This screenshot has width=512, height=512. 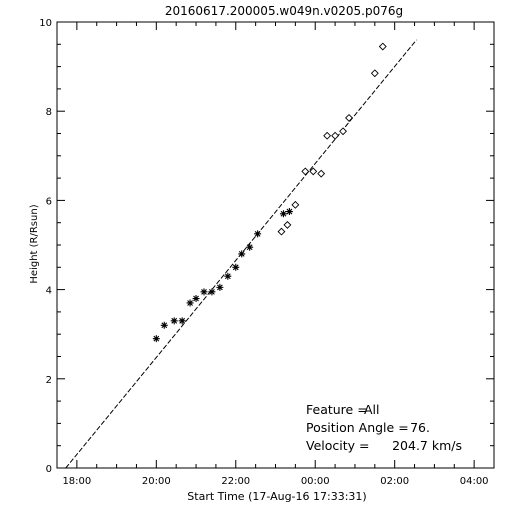 What do you see at coordinates (156, 481) in the screenshot?
I see `x-tick-label: 20:00` at bounding box center [156, 481].